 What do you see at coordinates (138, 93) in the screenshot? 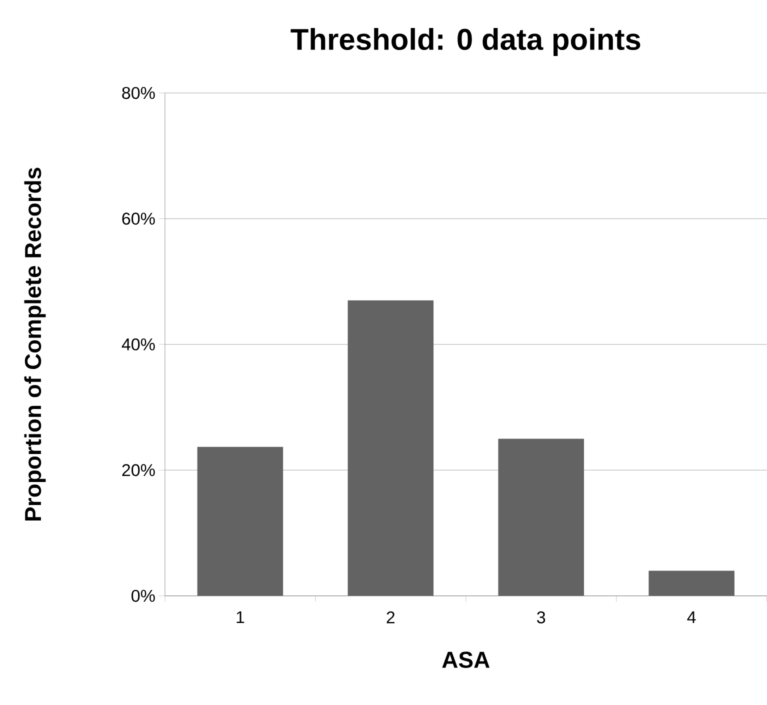
I see `y-tick-label: 80%` at bounding box center [138, 93].